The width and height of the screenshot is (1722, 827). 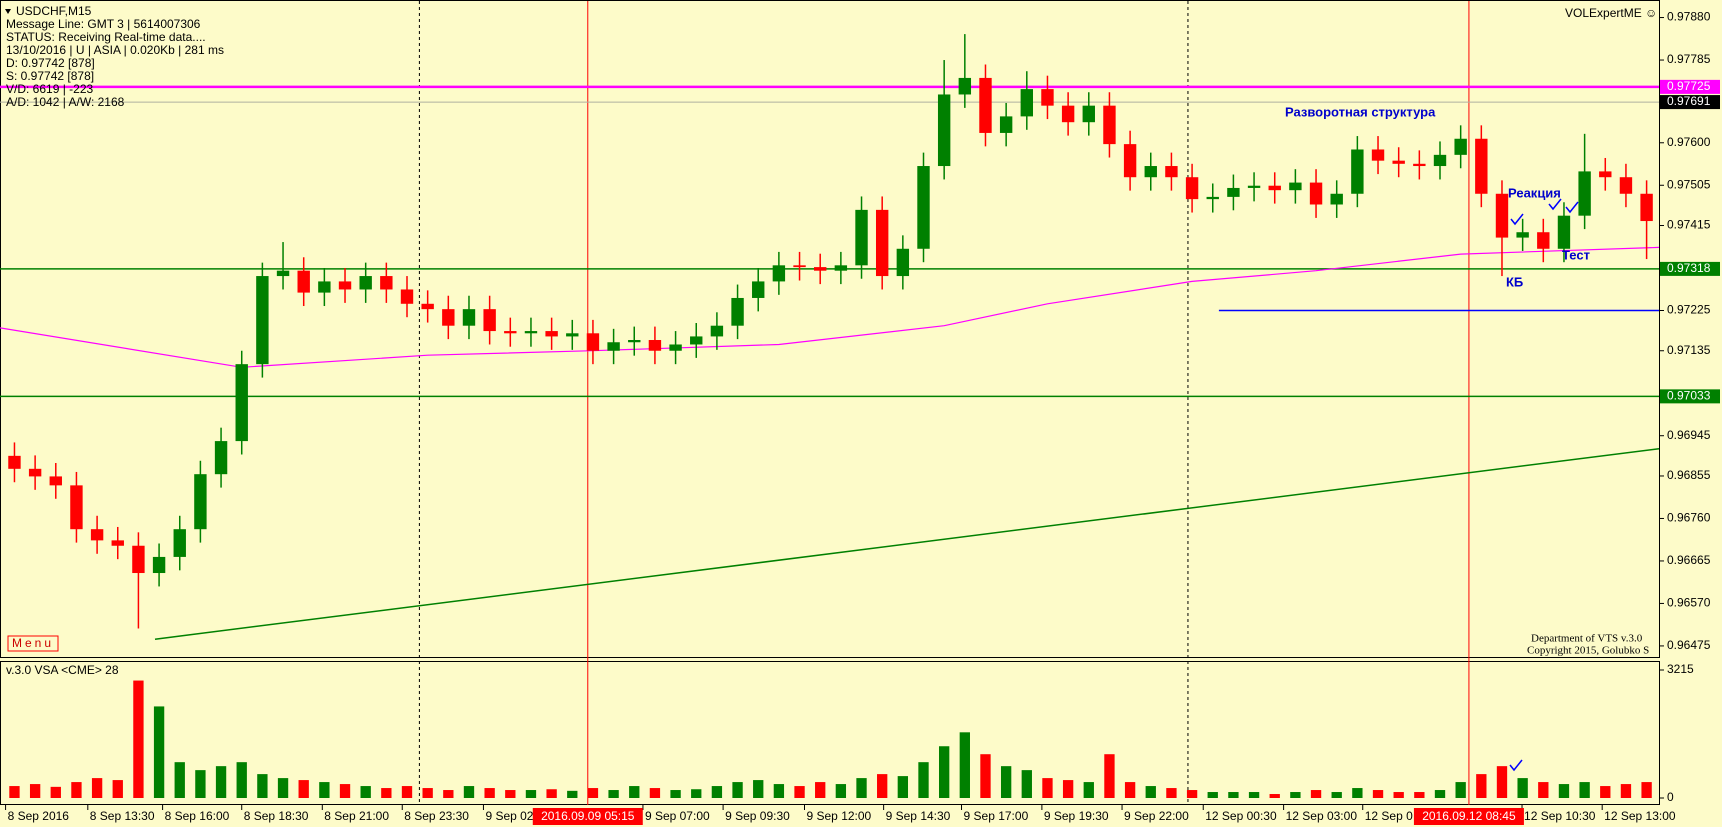 I want to click on annotation: Реакция, so click(x=1534, y=192).